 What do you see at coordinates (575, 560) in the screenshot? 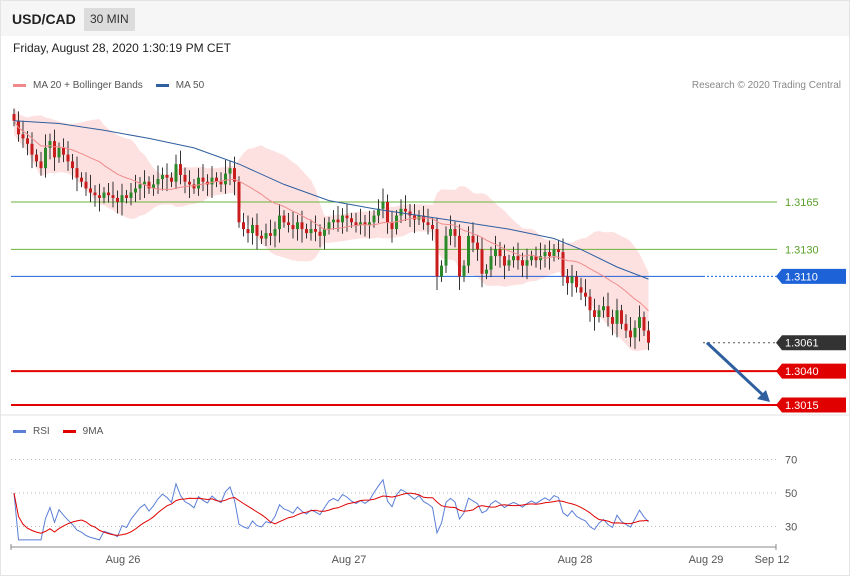
I see `x-tick-label: Aug 28` at bounding box center [575, 560].